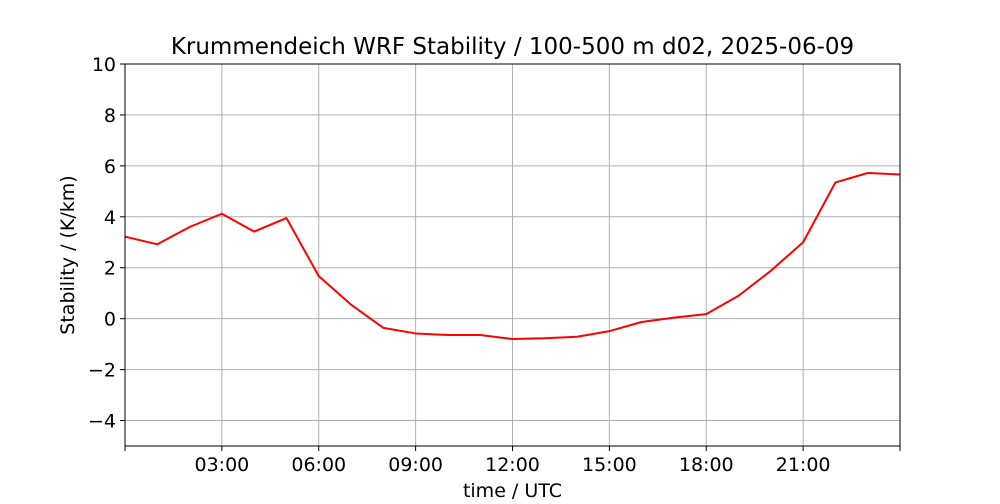 The image size is (1000, 504). What do you see at coordinates (102, 371) in the screenshot?
I see `y-tick-label: −2` at bounding box center [102, 371].